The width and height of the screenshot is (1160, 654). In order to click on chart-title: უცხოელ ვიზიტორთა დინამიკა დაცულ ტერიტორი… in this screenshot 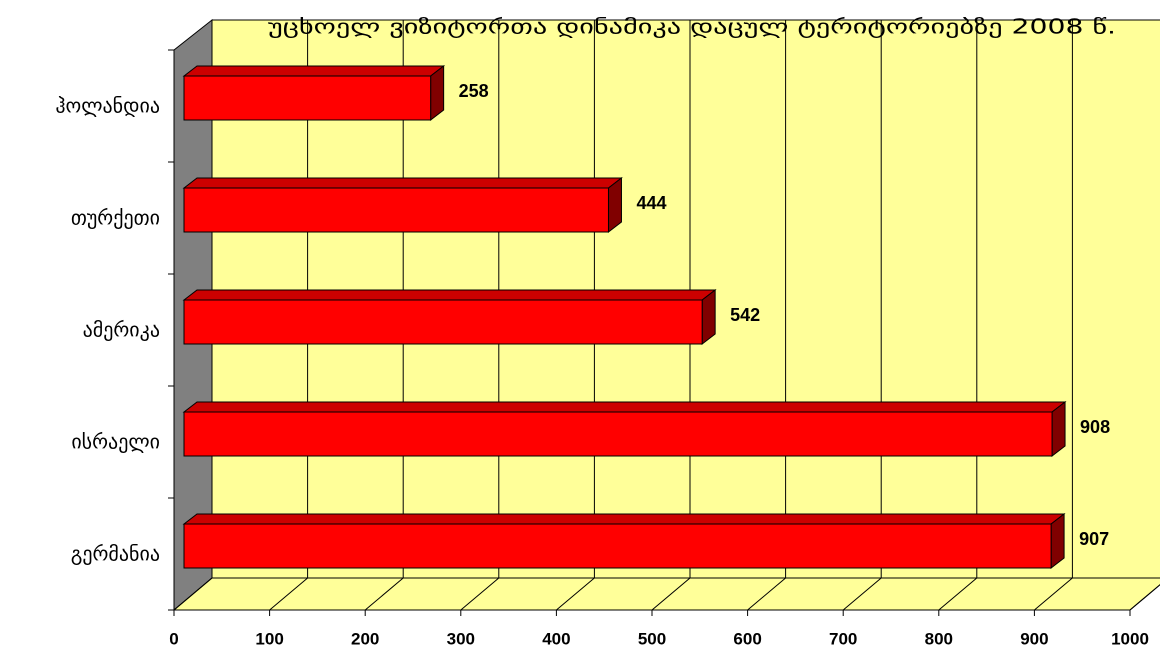, I will do `click(692, 27)`.